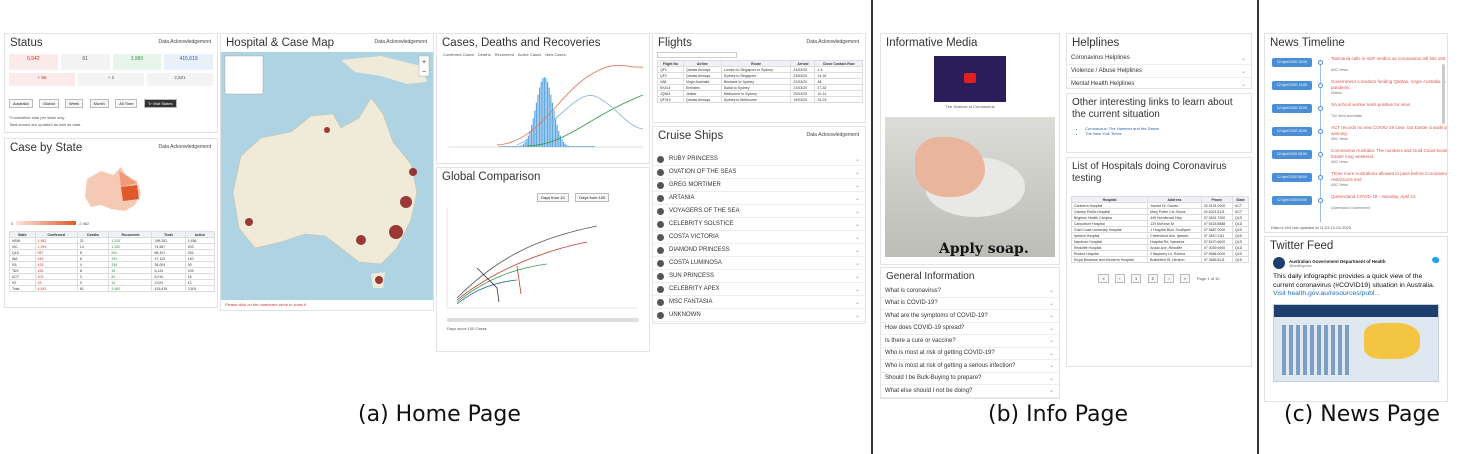 The width and height of the screenshot is (1471, 454). I want to click on ship-name: OVATION OF THE SEAS, so click(703, 172).